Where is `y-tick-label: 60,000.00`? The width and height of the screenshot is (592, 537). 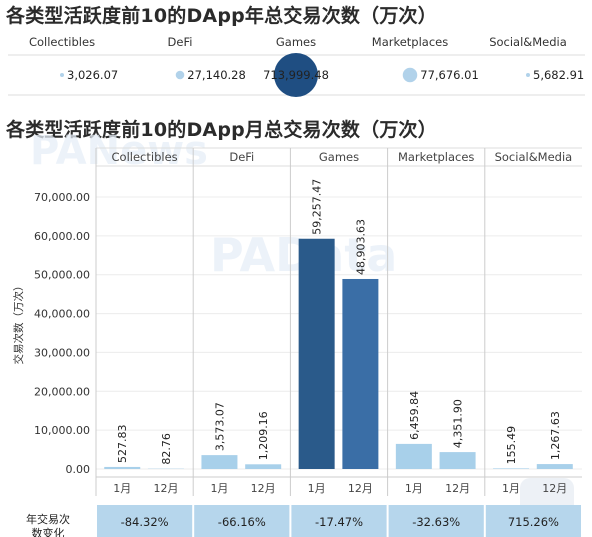
y-tick-label: 60,000.00 is located at coordinates (62, 236).